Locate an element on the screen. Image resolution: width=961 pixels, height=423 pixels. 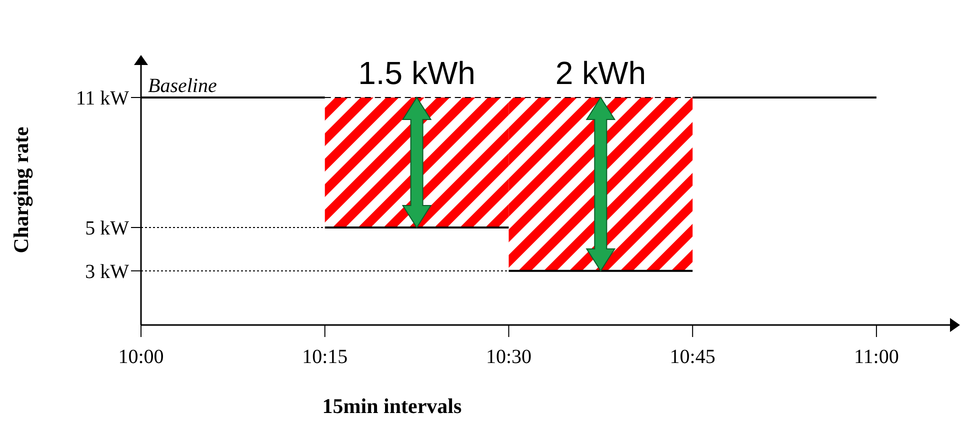
annotation: 1.5 kWh is located at coordinates (417, 73).